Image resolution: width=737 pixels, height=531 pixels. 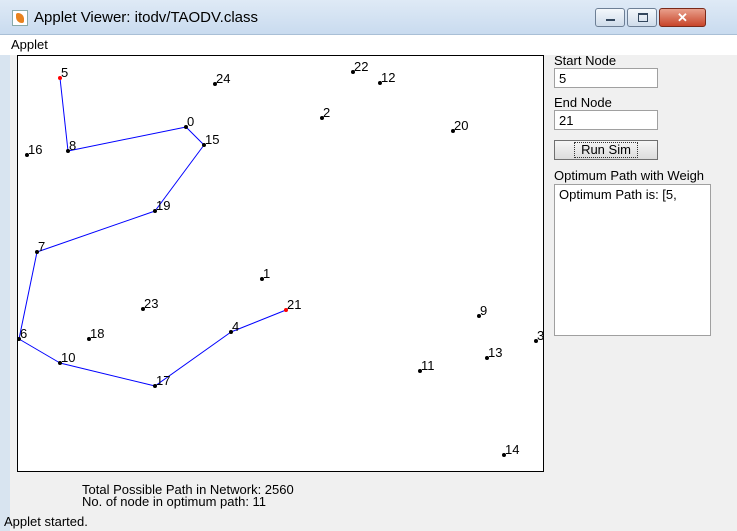 I want to click on menu-applet: Applet, so click(x=29, y=44).